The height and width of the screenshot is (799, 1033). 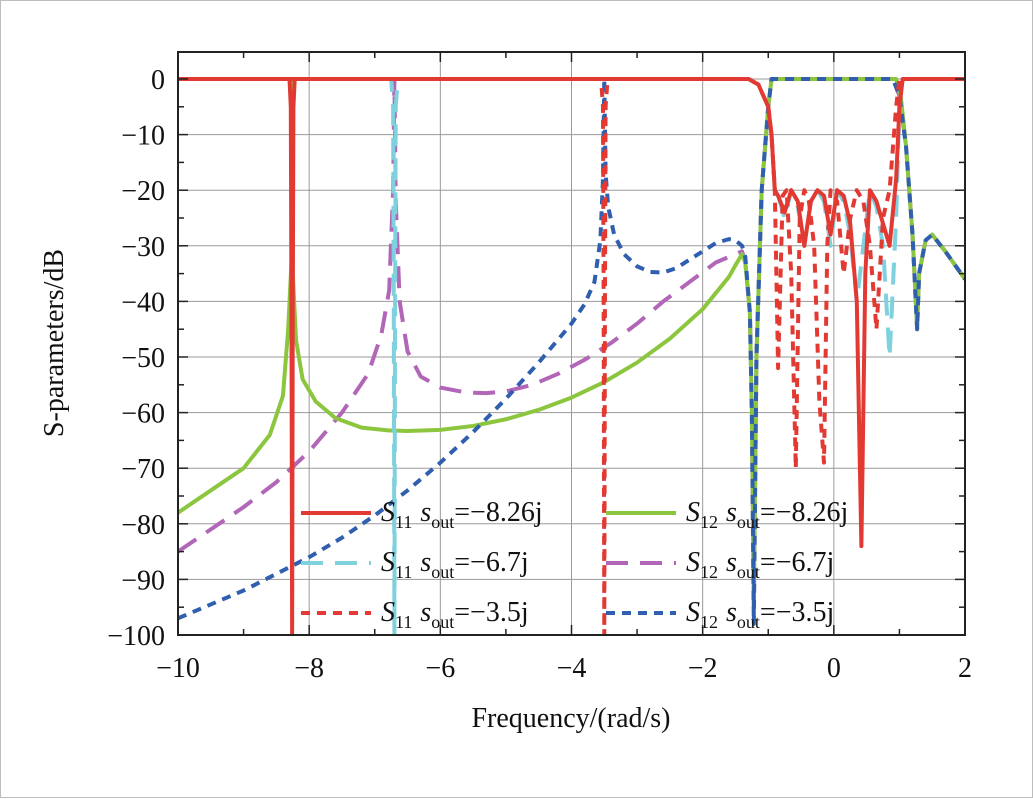 I want to click on y-tick-label: −10, so click(x=143, y=136).